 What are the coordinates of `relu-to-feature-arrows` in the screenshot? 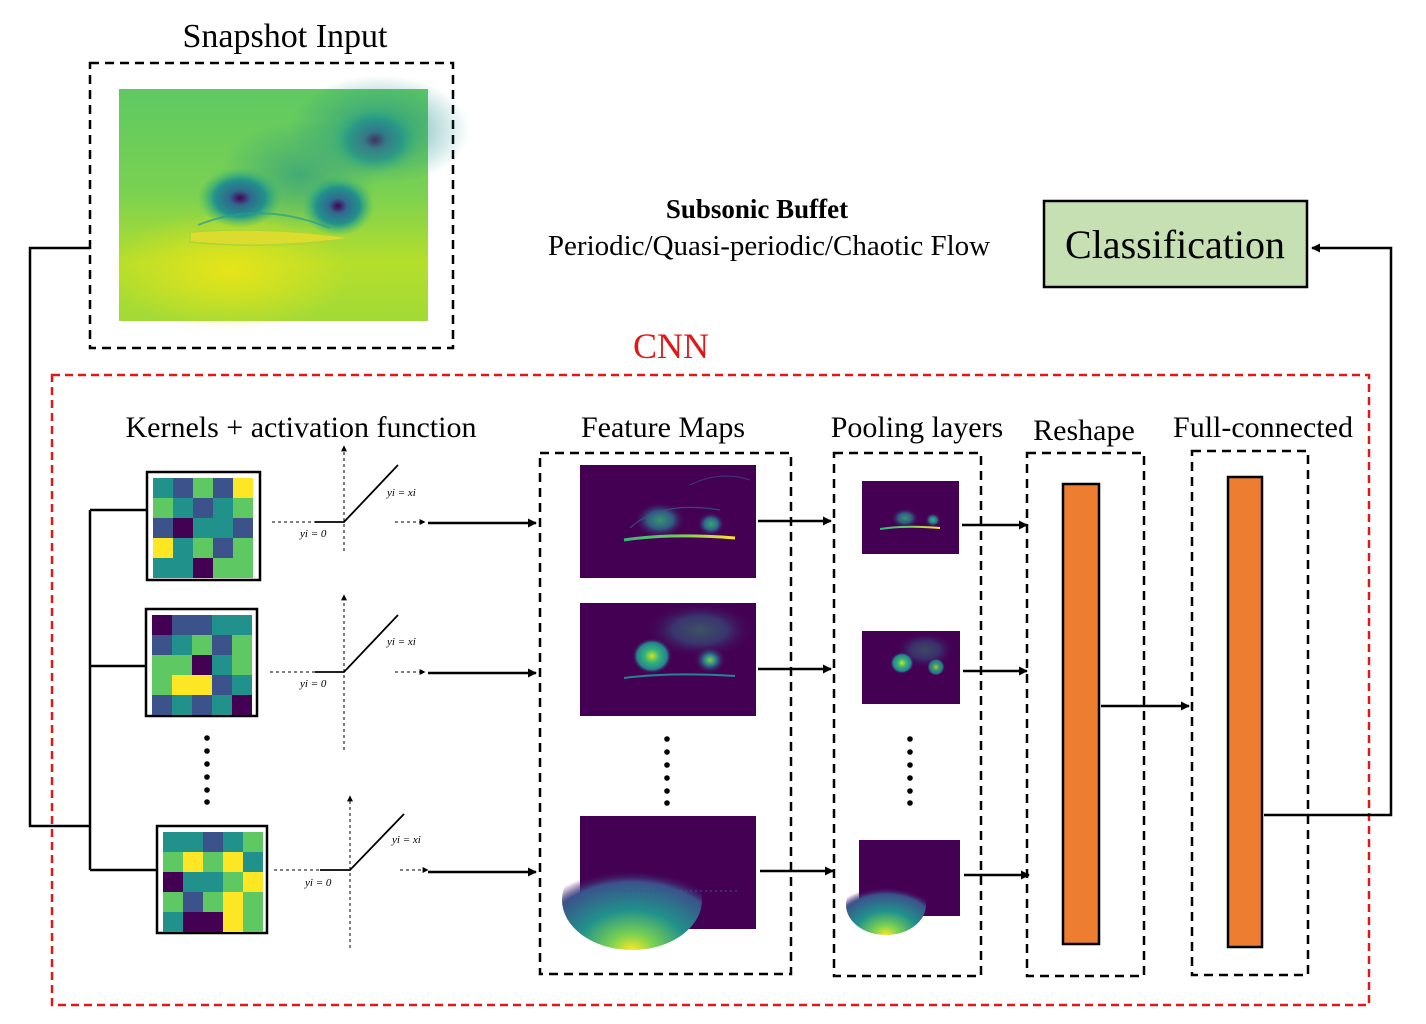 It's located at (482, 697).